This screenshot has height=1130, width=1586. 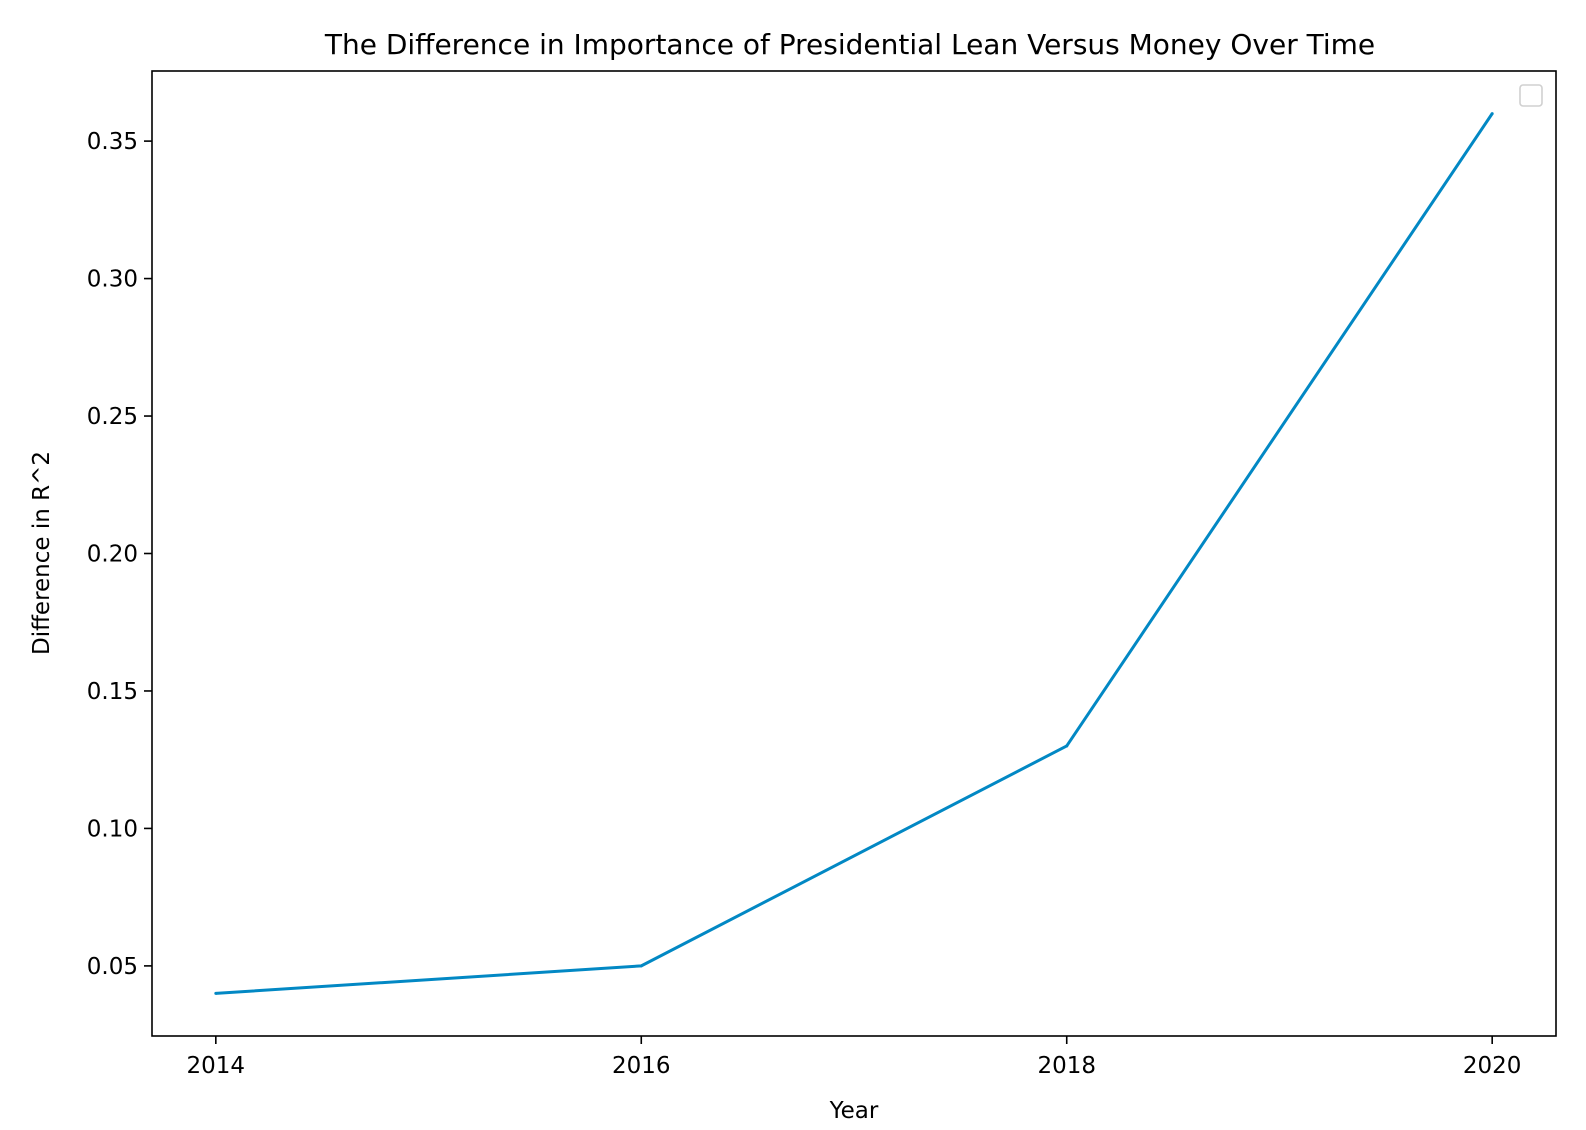 What do you see at coordinates (112, 280) in the screenshot?
I see `y-tick-label: 0.30` at bounding box center [112, 280].